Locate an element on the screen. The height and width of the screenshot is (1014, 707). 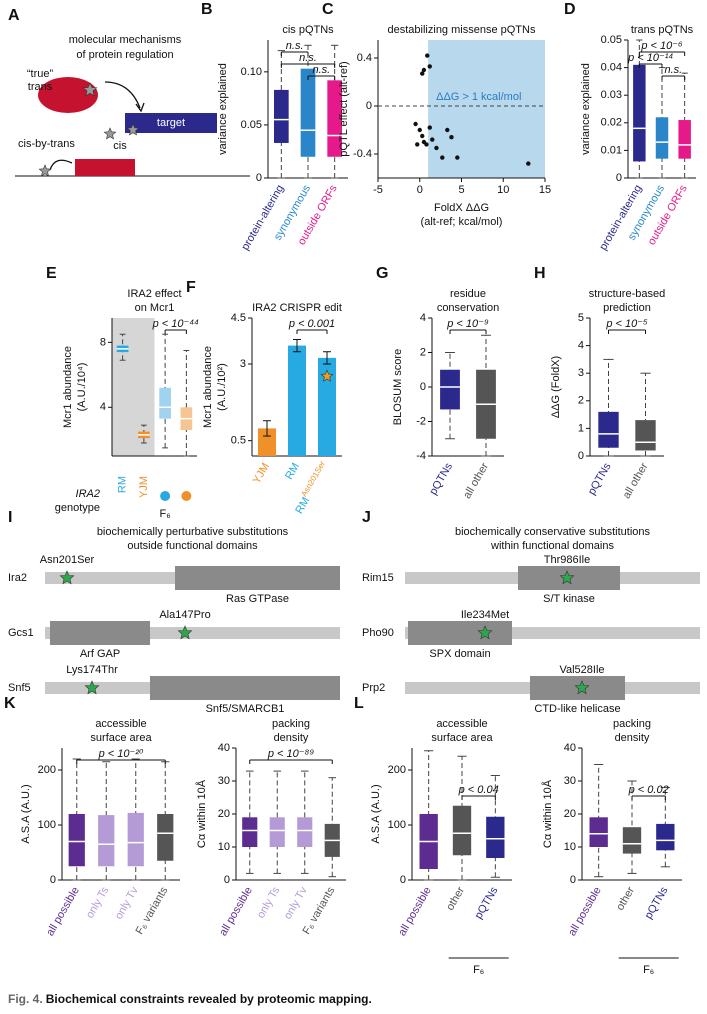
y-tick-label: 30 is located at coordinates (224, 781).